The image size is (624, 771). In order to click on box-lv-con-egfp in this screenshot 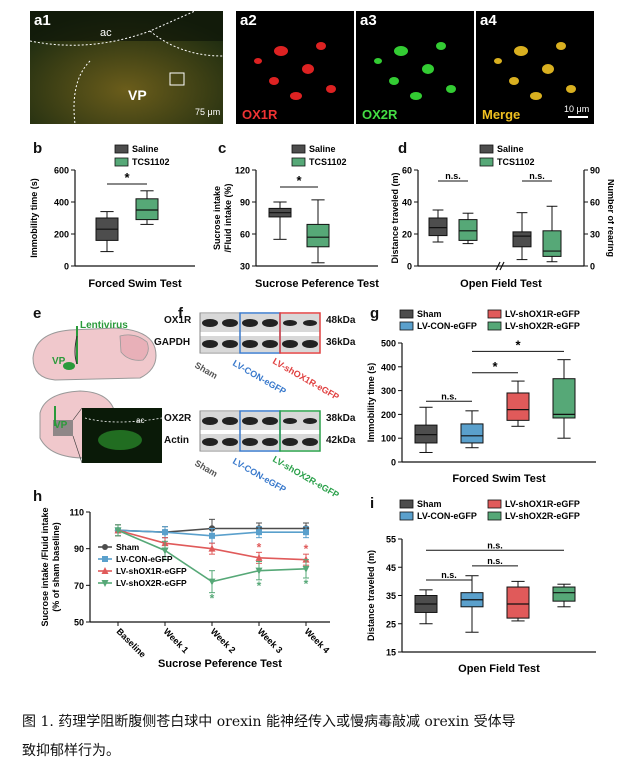, I will do `click(472, 433)`.